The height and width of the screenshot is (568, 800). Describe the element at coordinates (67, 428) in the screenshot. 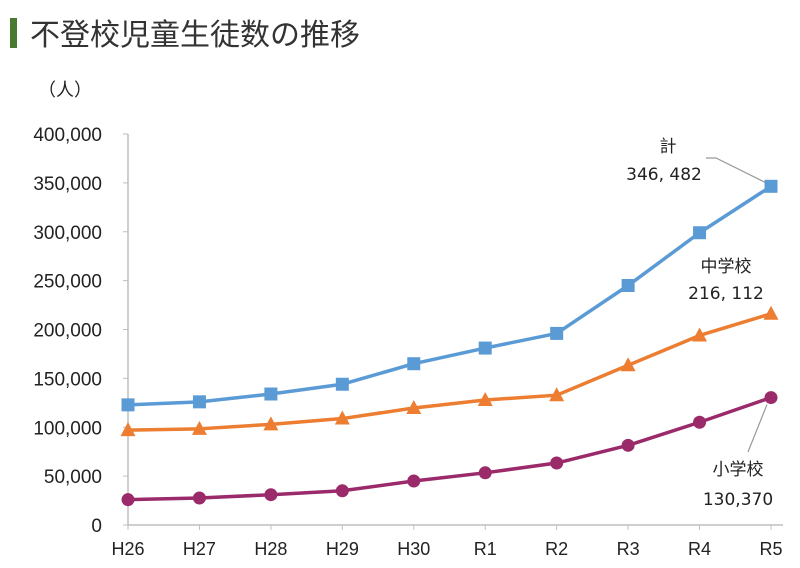

I see `y-tick-label: 100,000` at that location.